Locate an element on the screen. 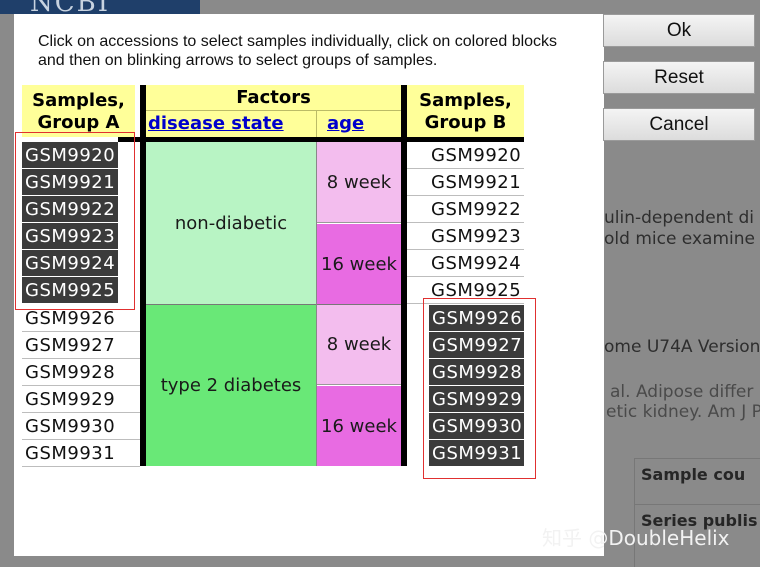 The width and height of the screenshot is (760, 567). group-a-accession: GSM9923 is located at coordinates (70, 236).